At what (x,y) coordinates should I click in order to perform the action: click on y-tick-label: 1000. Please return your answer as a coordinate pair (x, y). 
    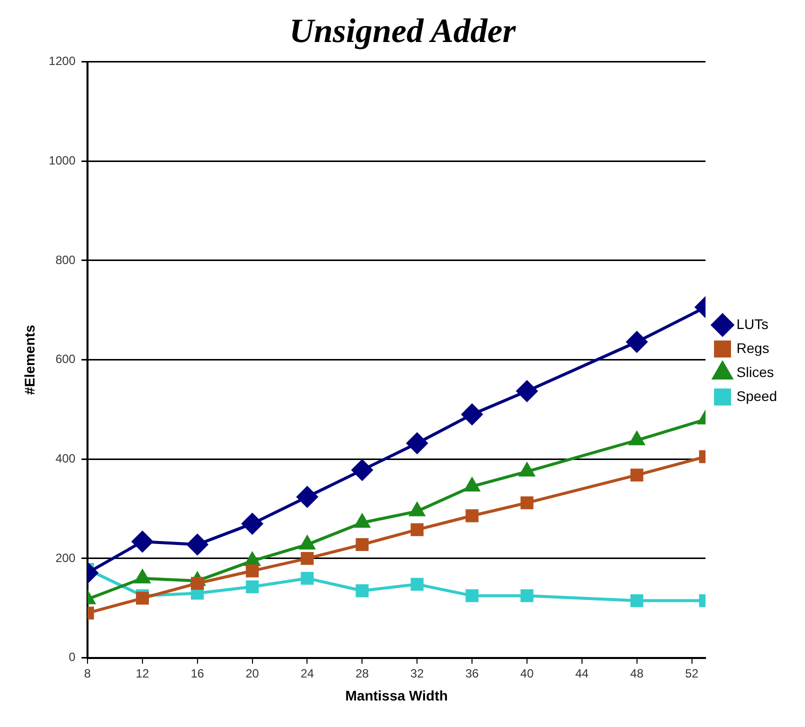
    Looking at the image, I should click on (62, 160).